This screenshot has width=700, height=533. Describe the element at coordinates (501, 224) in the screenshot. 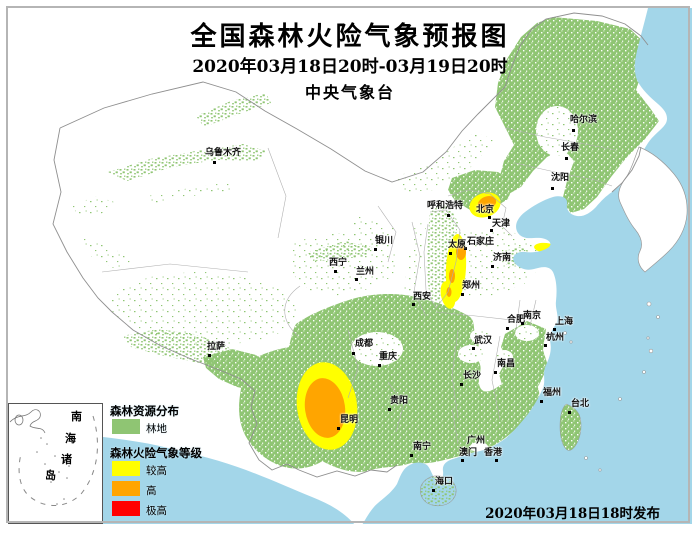

I see `city-label: 天津` at that location.